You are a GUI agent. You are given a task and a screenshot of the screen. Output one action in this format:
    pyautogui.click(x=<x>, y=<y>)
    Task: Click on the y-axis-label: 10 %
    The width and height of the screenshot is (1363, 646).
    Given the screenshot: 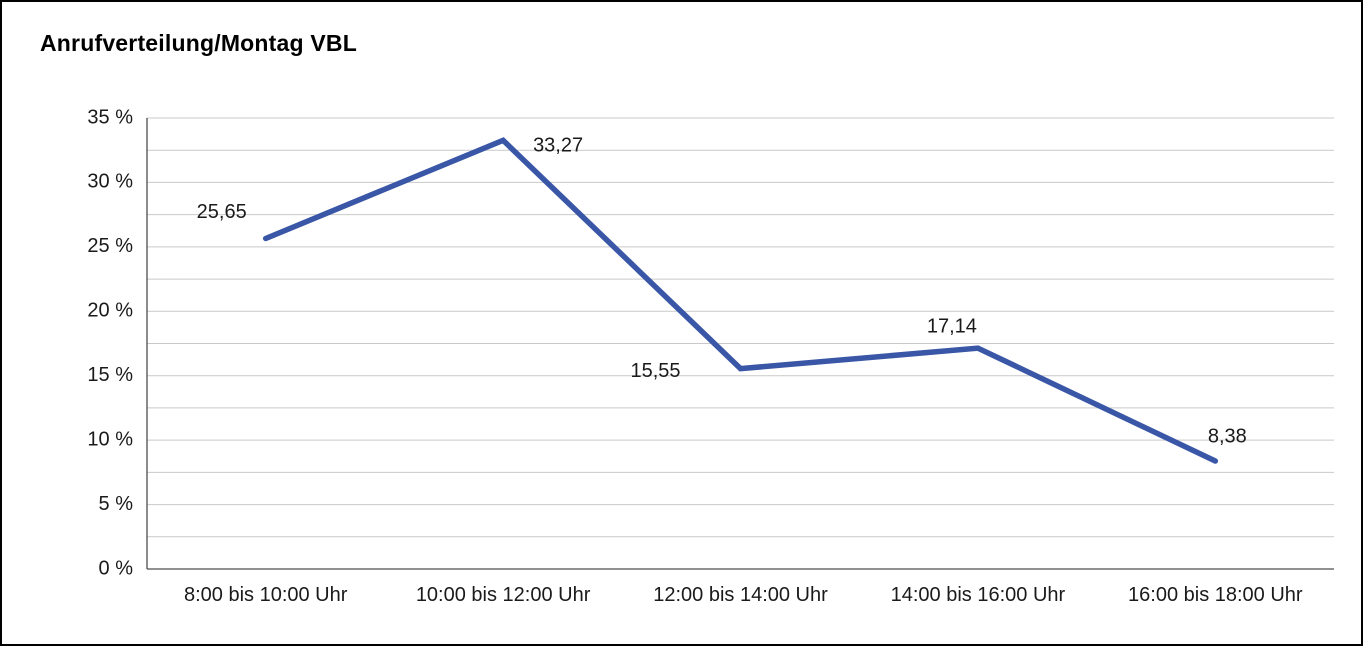 What is the action you would take?
    pyautogui.click(x=110, y=439)
    